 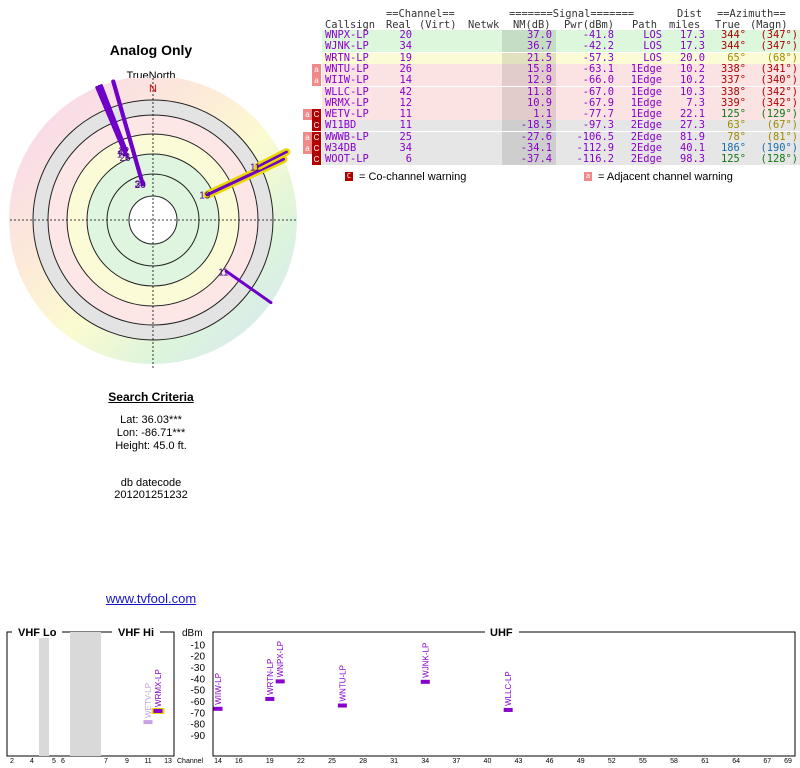 What do you see at coordinates (561, 159) in the screenshot?
I see `station-row: WOOT-LP 6 -37.4 -116.2 2Edge 98.3 125° (128°)` at bounding box center [561, 159].